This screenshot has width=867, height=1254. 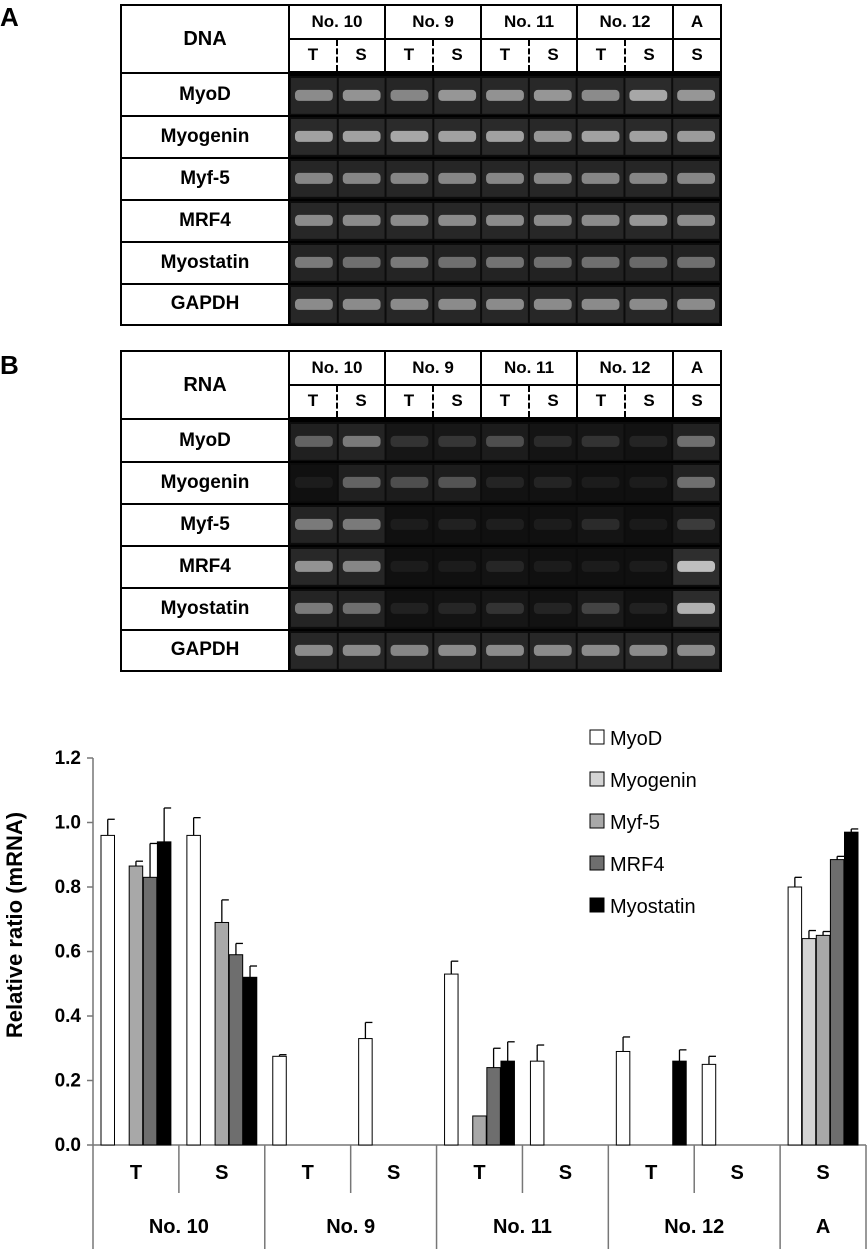 What do you see at coordinates (337, 22) in the screenshot?
I see `dna-sample-no10: No. 10` at bounding box center [337, 22].